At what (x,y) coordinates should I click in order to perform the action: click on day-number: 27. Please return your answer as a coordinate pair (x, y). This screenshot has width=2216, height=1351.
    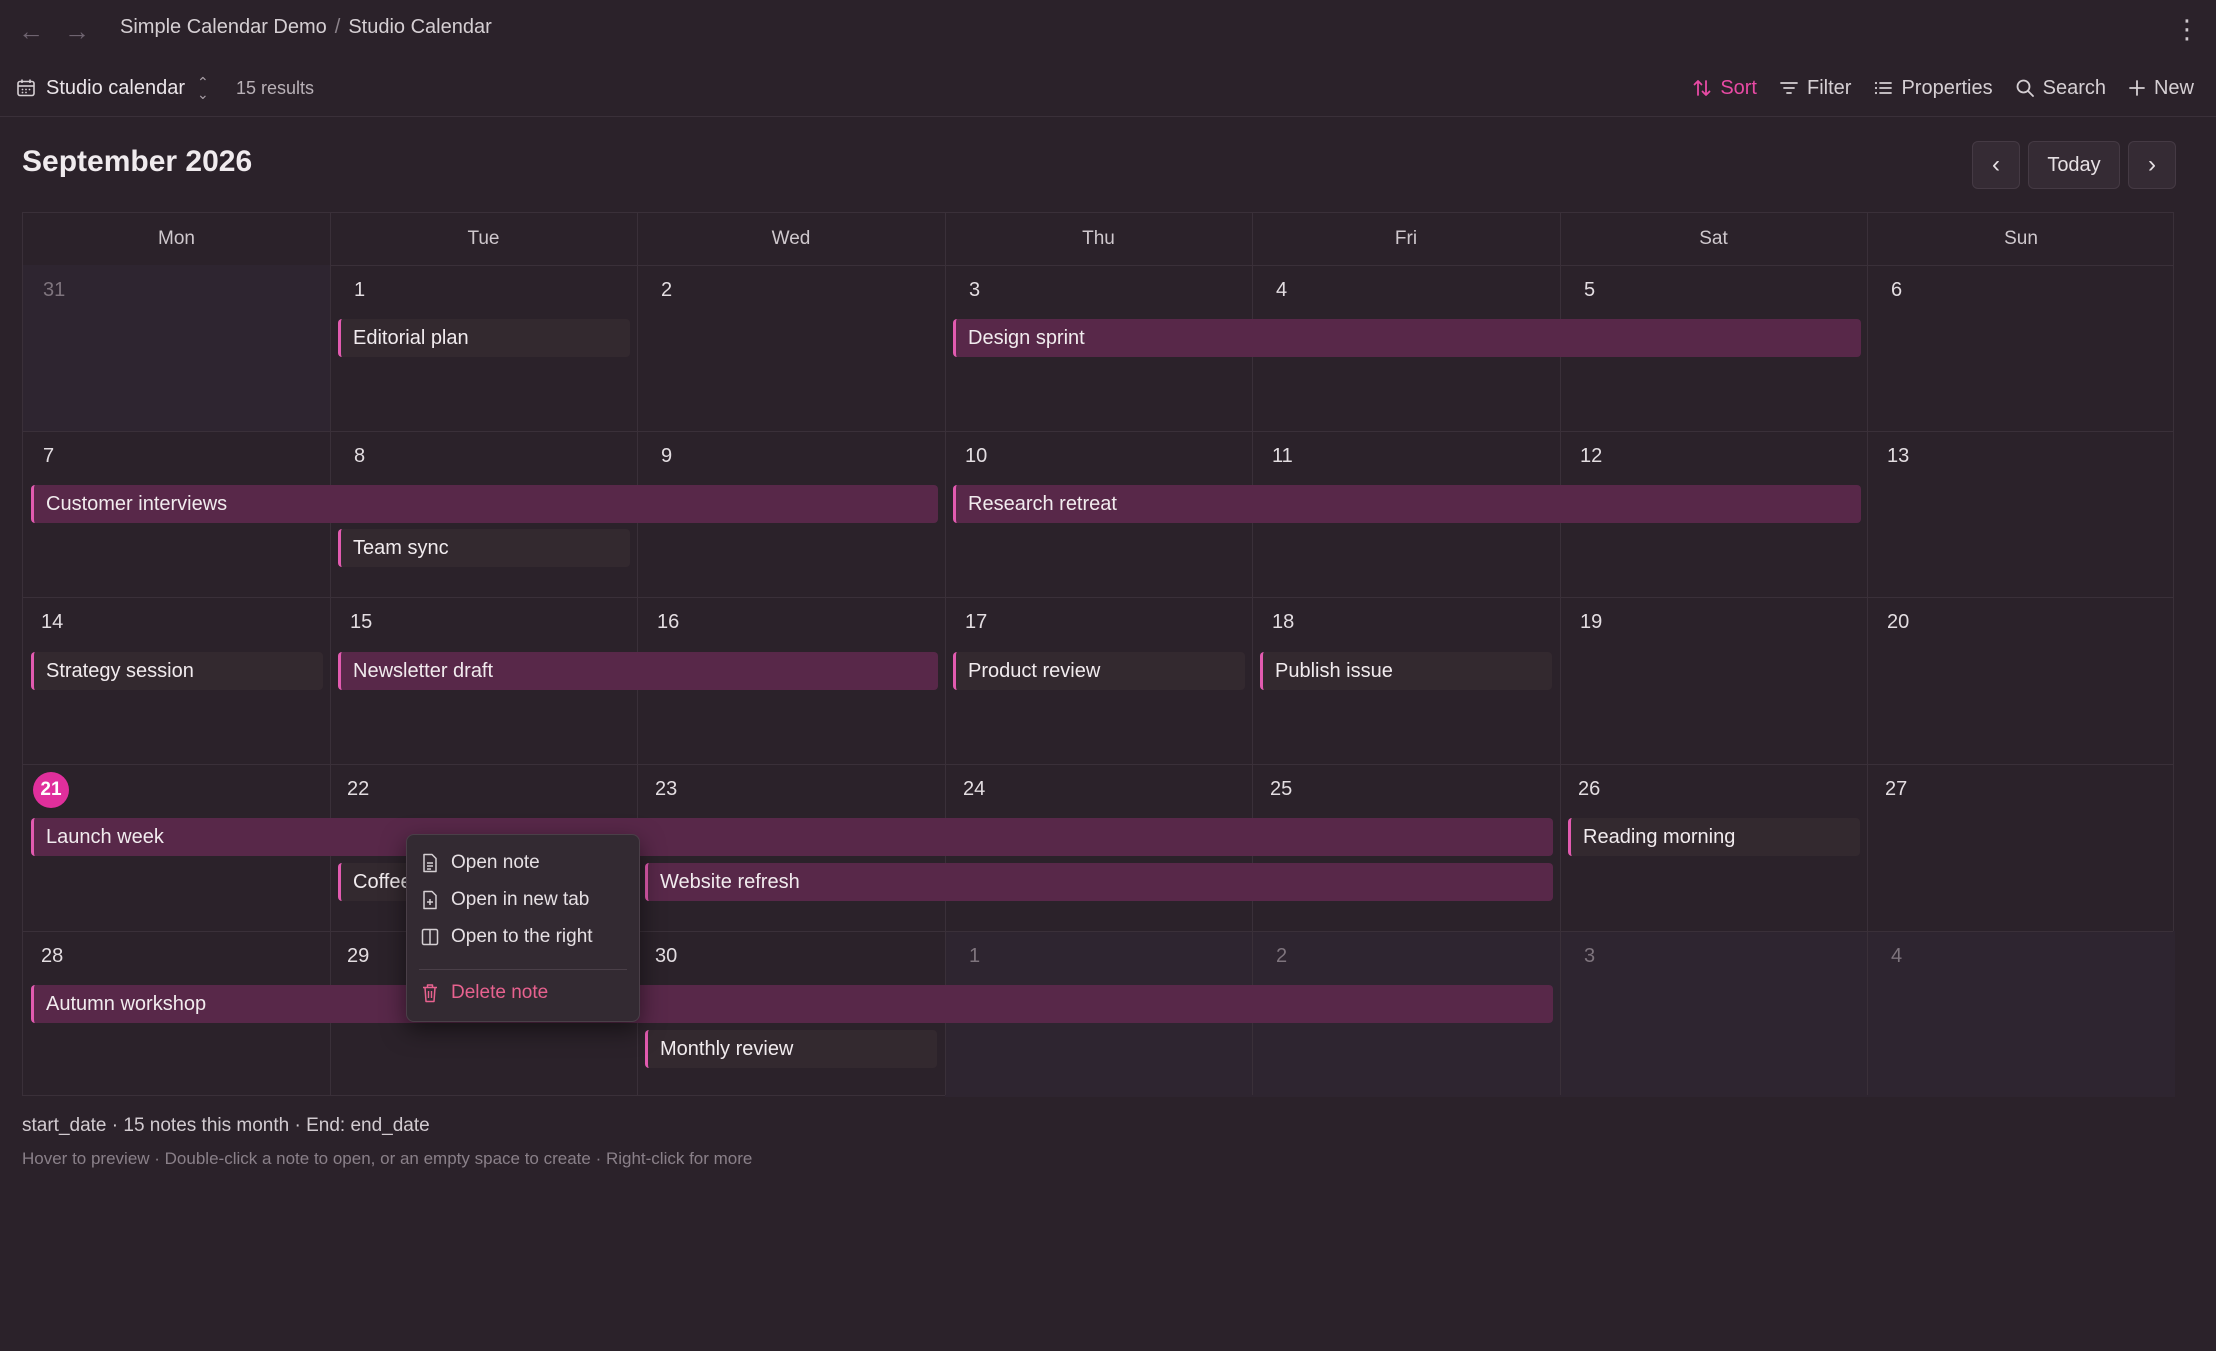
    Looking at the image, I should click on (1896, 789).